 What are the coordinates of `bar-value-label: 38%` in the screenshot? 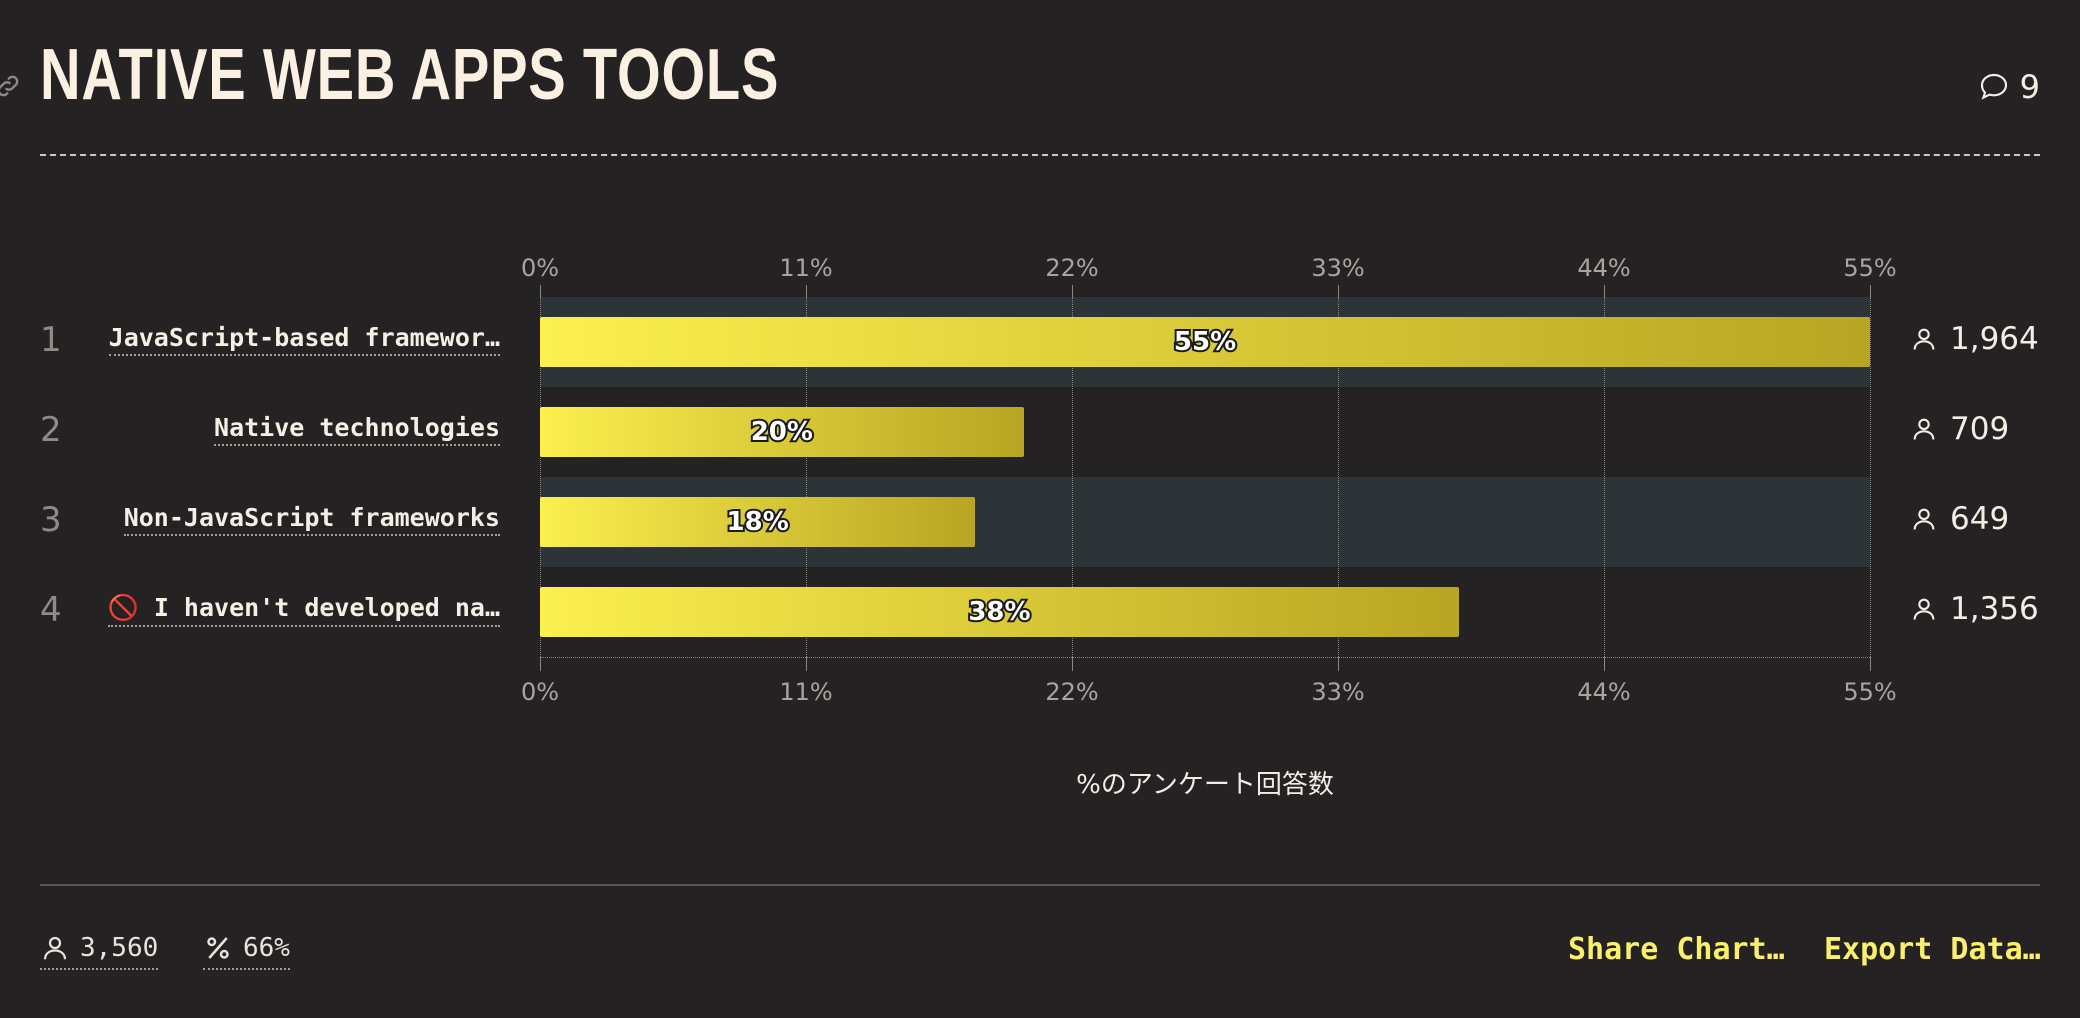 It's located at (999, 612).